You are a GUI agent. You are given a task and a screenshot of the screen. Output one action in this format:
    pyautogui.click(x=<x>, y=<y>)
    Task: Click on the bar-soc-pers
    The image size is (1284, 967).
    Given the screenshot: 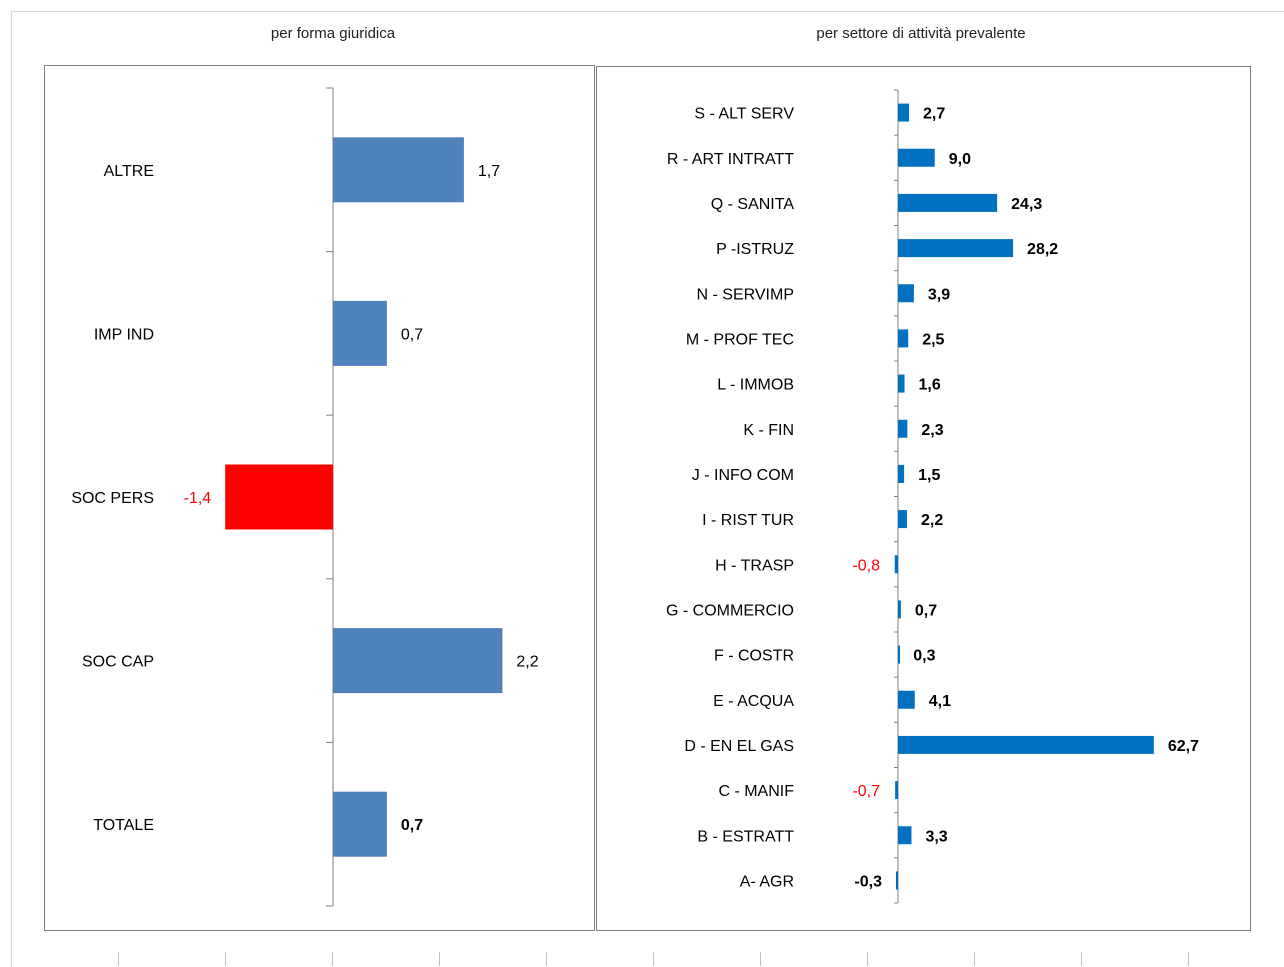 What is the action you would take?
    pyautogui.click(x=279, y=497)
    